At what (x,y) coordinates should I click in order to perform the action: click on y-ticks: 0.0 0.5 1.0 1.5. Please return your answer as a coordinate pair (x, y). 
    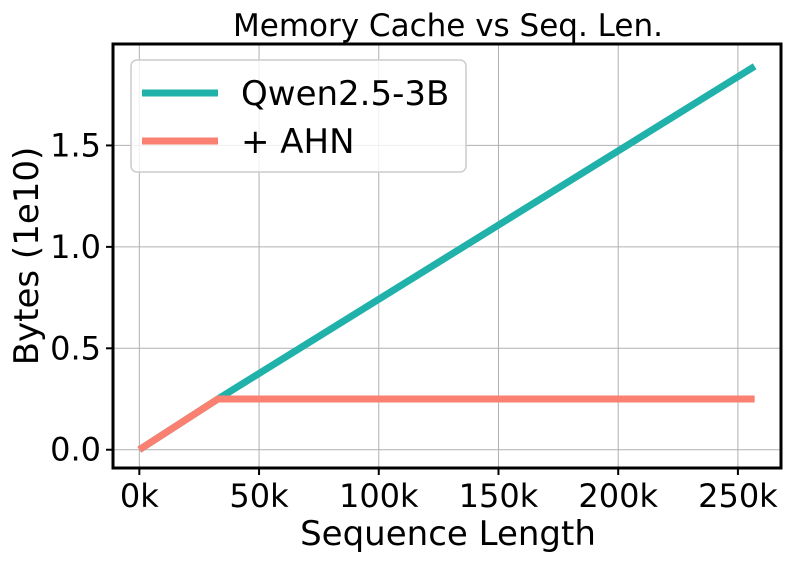
    Looking at the image, I should click on (81, 297).